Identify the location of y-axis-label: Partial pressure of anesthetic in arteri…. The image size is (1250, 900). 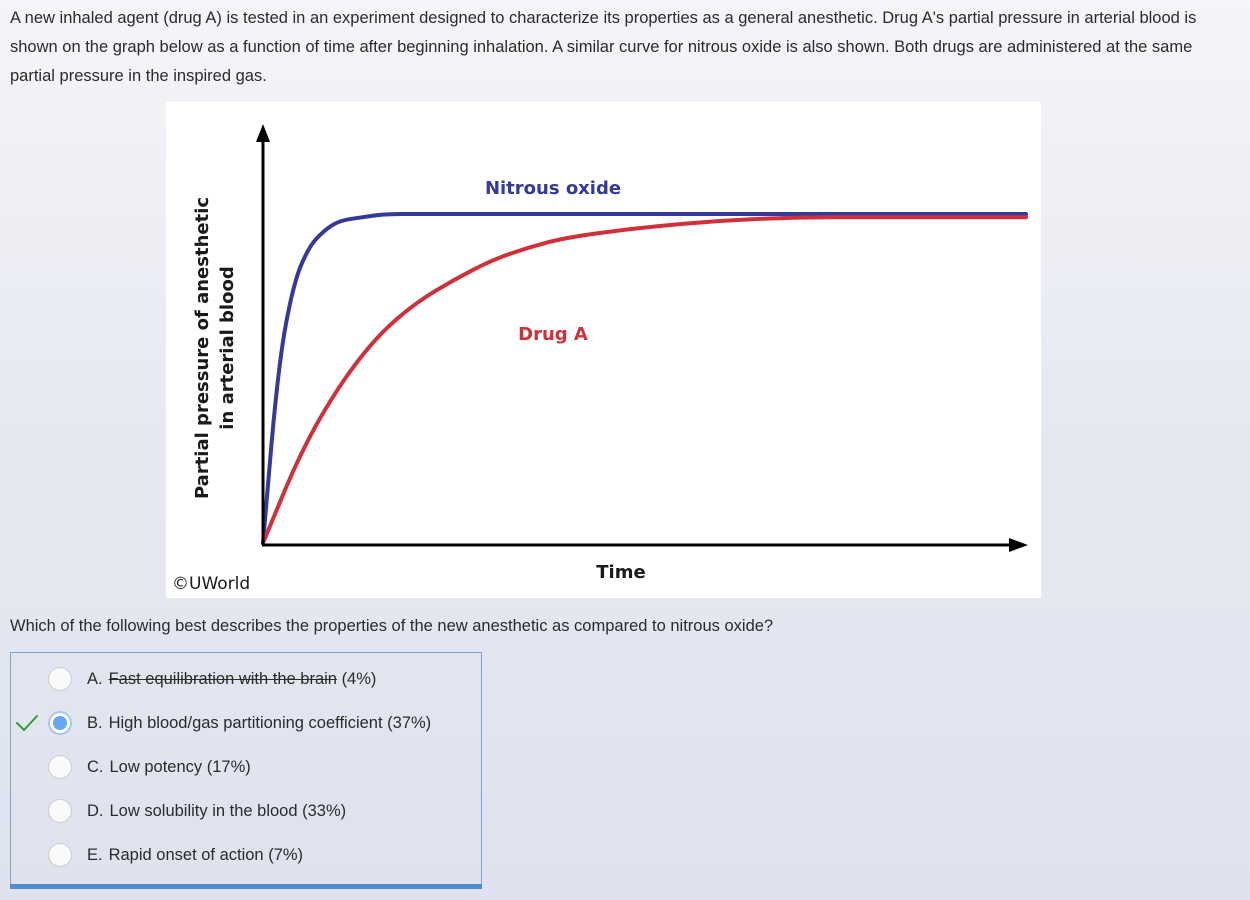
(215, 348).